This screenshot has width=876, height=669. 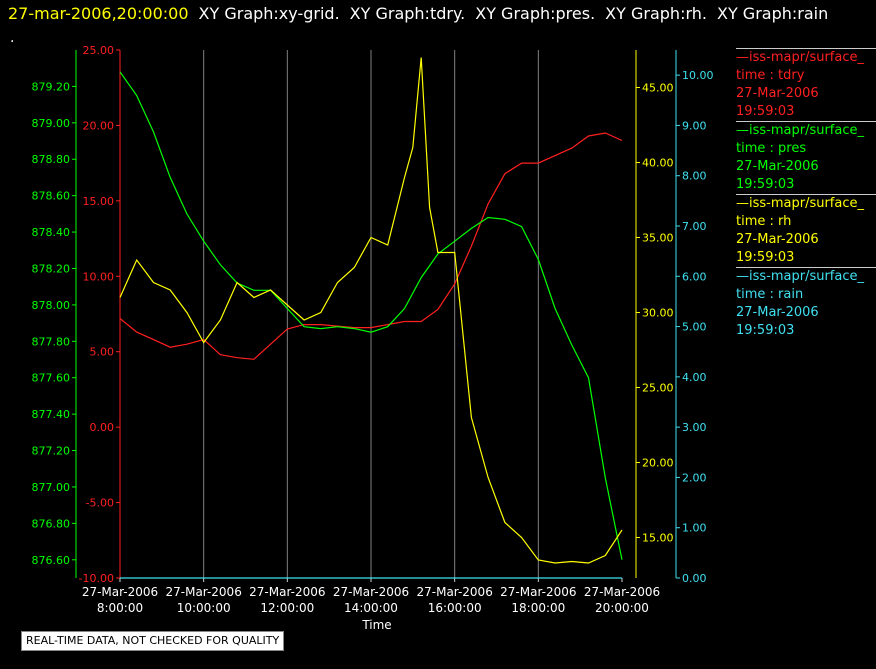 What do you see at coordinates (51, 378) in the screenshot?
I see `pres-tick-label: 877.60` at bounding box center [51, 378].